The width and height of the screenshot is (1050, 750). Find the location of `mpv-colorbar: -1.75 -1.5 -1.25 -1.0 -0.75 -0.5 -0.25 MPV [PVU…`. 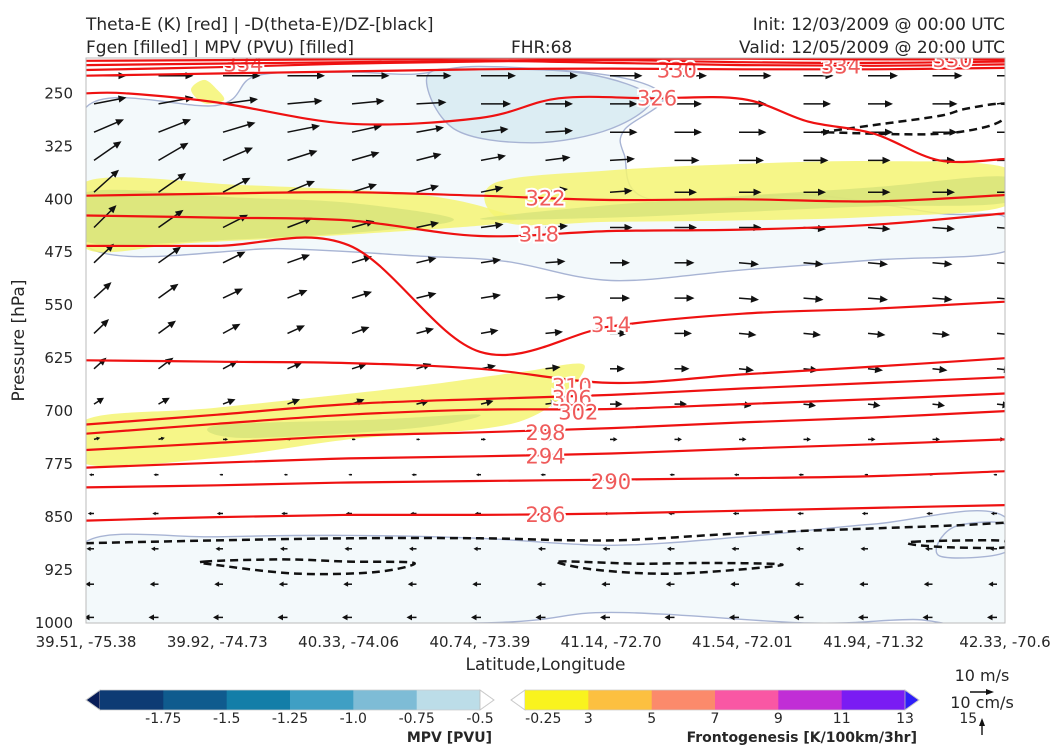

mpv-colorbar: -1.75 -1.5 -1.25 -1.0 -0.75 -0.5 -0.25 MPV [PVU… is located at coordinates (323, 717).